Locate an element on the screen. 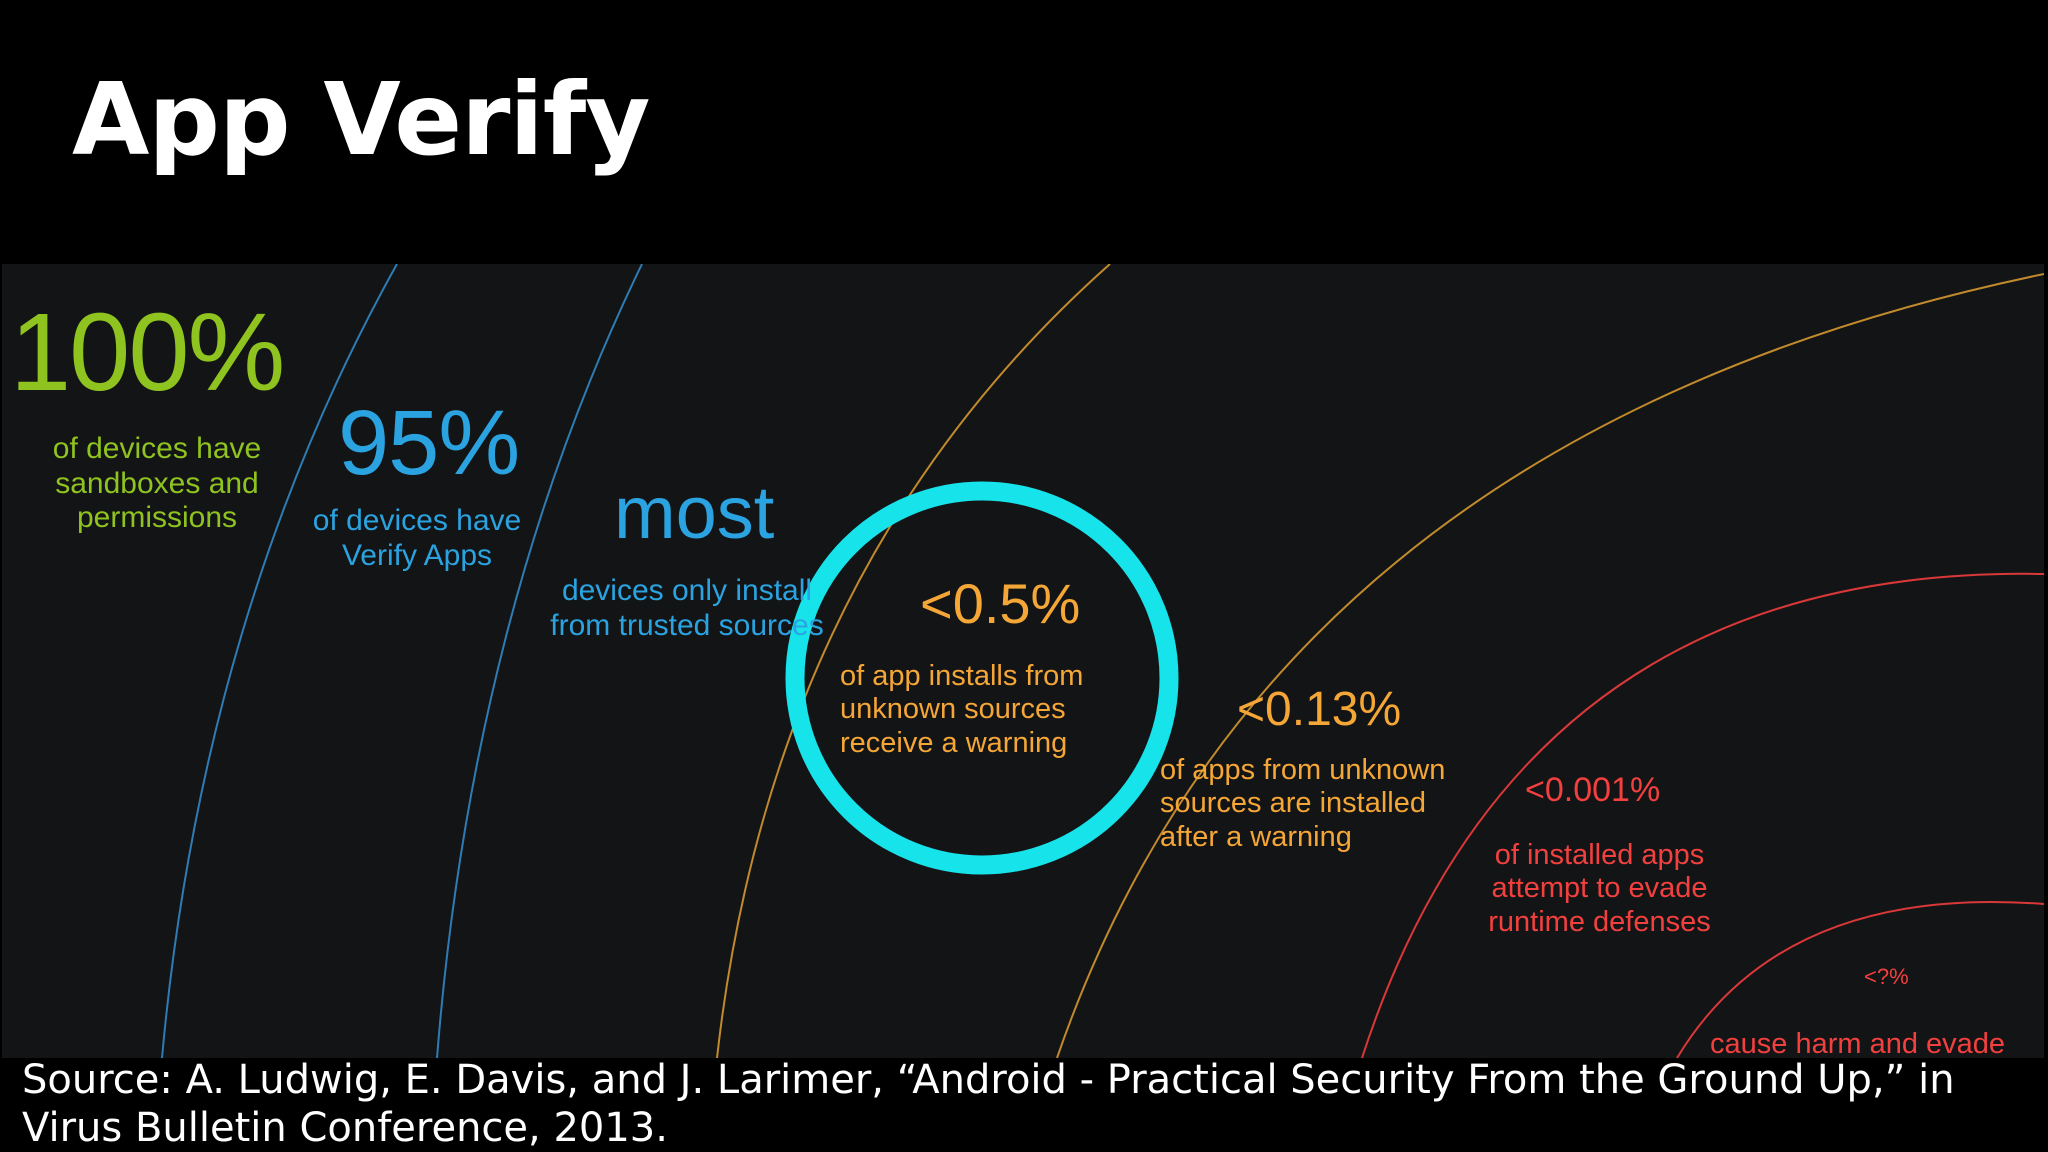 This screenshot has height=1152, width=2048. layer-3-value: most is located at coordinates (694, 512).